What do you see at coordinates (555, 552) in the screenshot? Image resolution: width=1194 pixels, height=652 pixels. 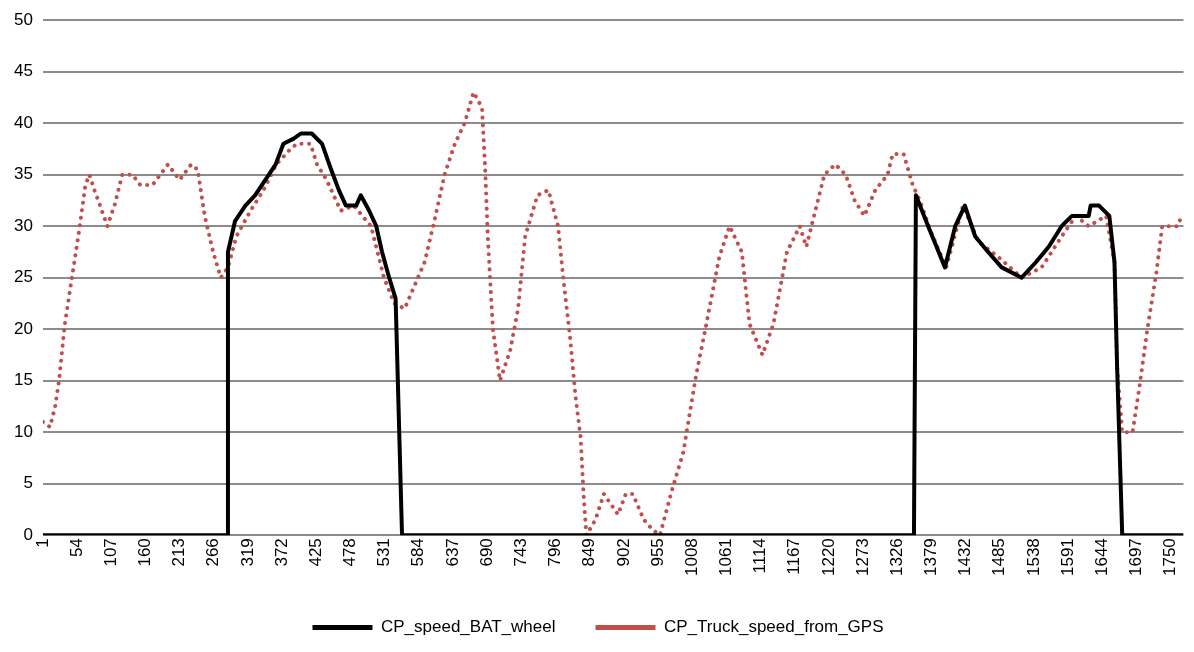 I see `x-tick-label: 796` at bounding box center [555, 552].